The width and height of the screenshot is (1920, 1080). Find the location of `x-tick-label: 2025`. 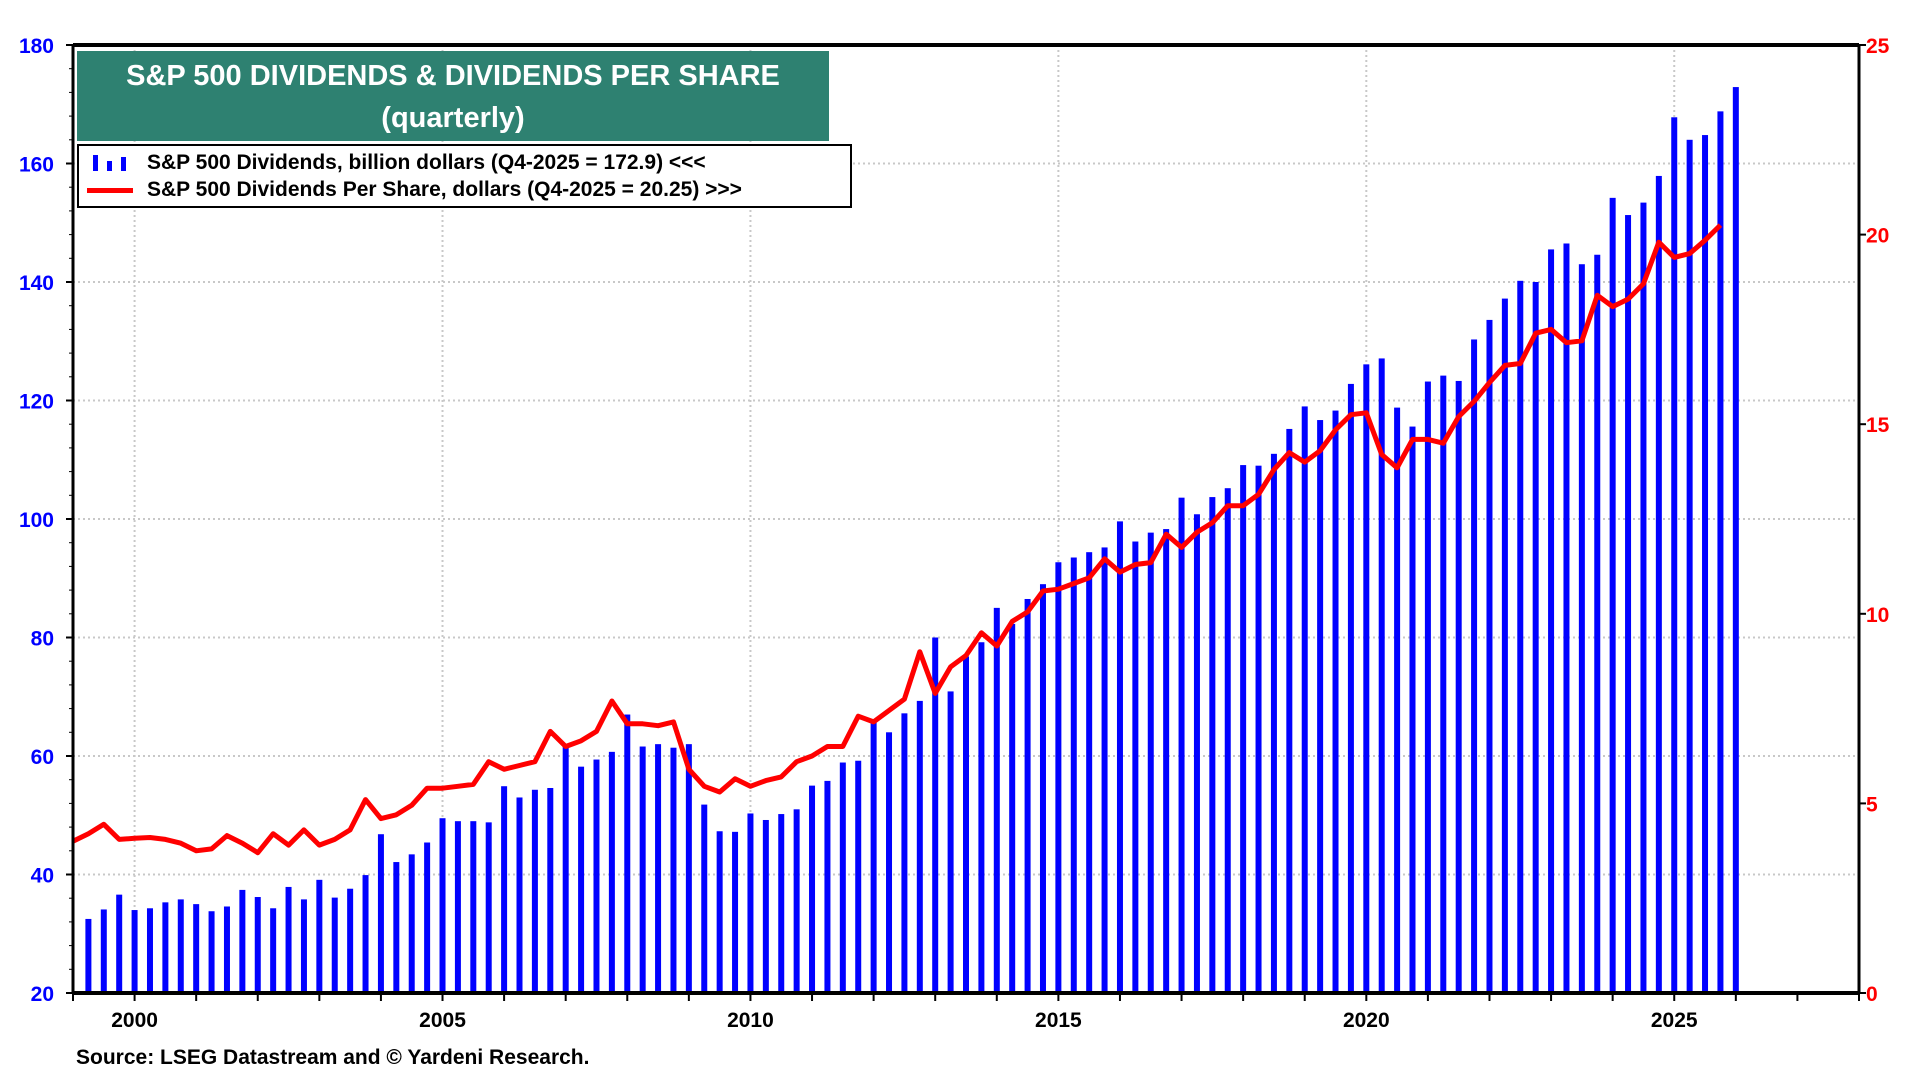

x-tick-label: 2025 is located at coordinates (1674, 1020).